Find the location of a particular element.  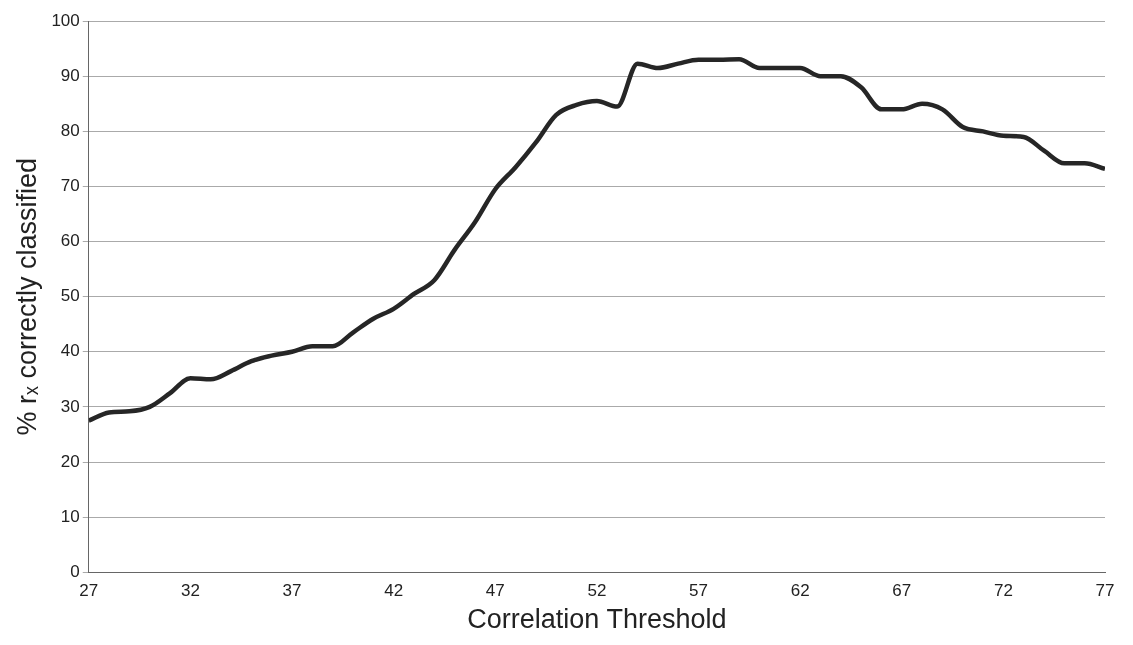

x-tick-label: 37 is located at coordinates (292, 591).